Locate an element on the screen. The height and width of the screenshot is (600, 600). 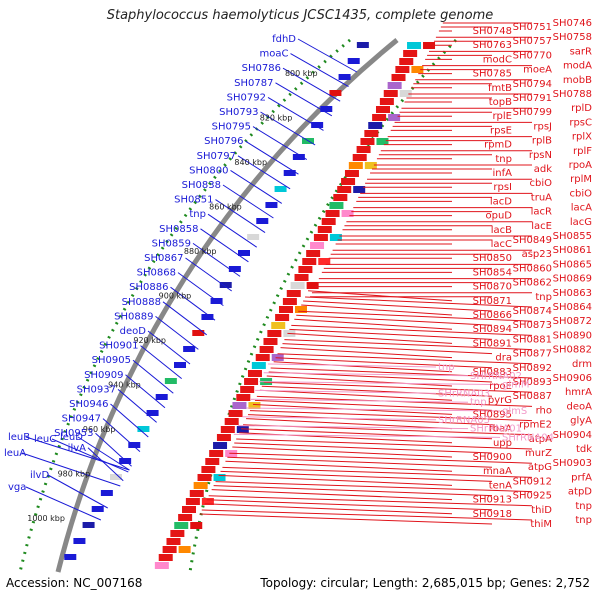
gene-label: SH0849 is located at coordinates (532, 240).